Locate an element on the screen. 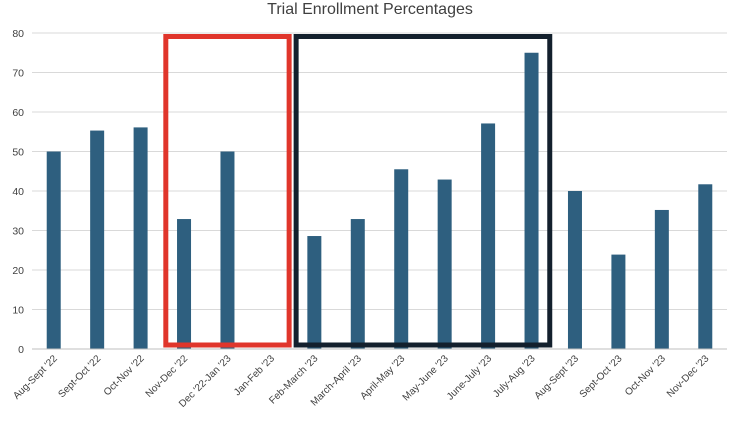 This screenshot has width=741, height=424. y-tick-label: 20 is located at coordinates (18, 271).